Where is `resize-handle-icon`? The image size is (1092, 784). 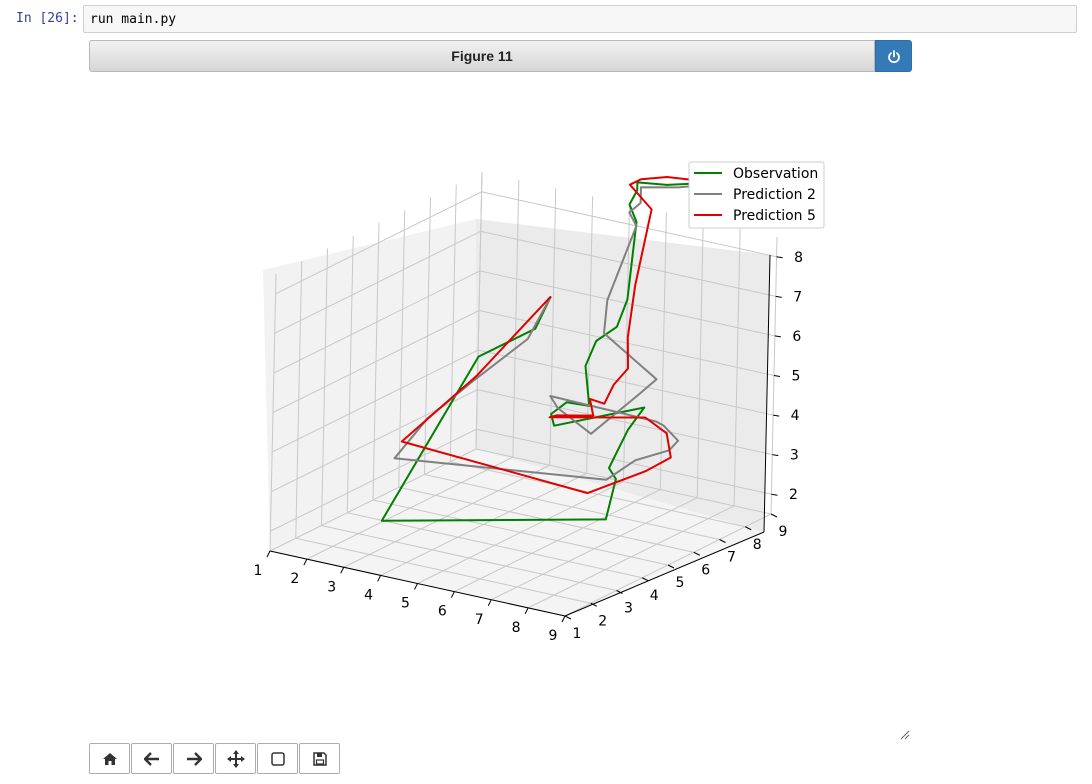 resize-handle-icon is located at coordinates (905, 735).